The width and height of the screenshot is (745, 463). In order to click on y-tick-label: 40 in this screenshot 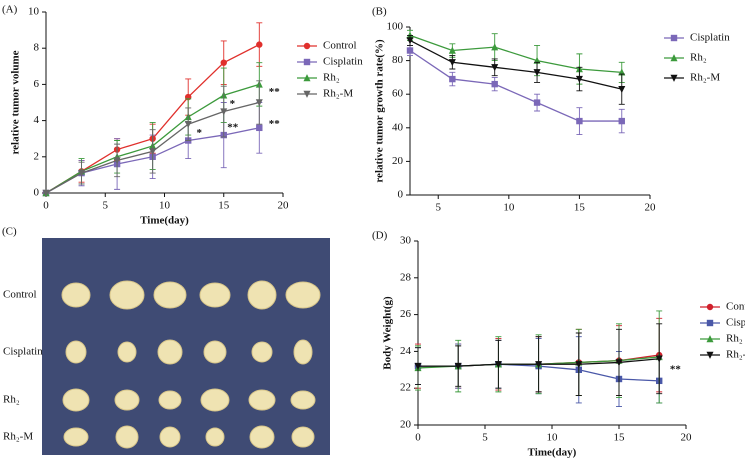, I will do `click(398, 127)`.